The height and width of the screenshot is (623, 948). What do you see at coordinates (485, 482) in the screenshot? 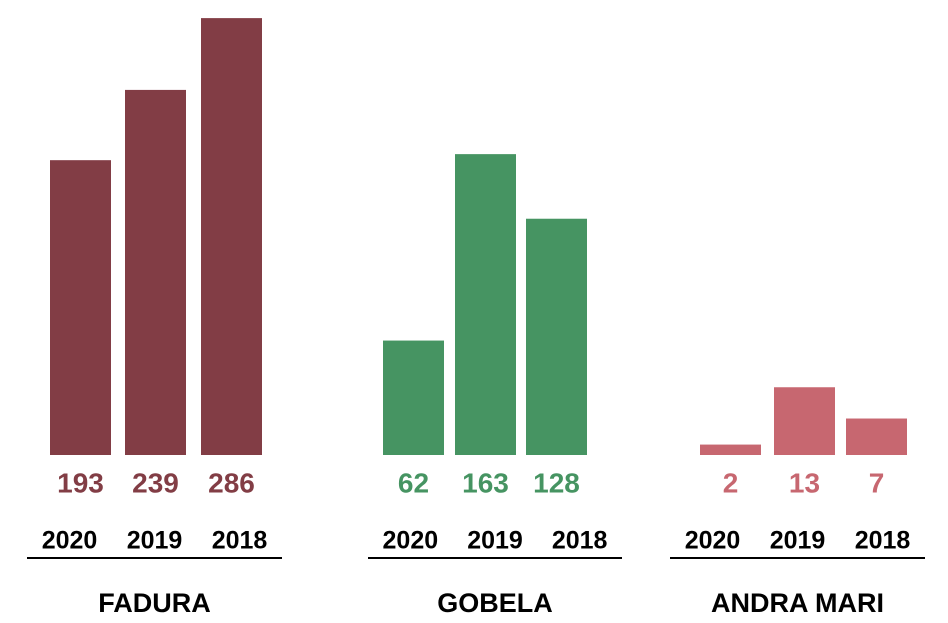
I see `value-label: 163` at bounding box center [485, 482].